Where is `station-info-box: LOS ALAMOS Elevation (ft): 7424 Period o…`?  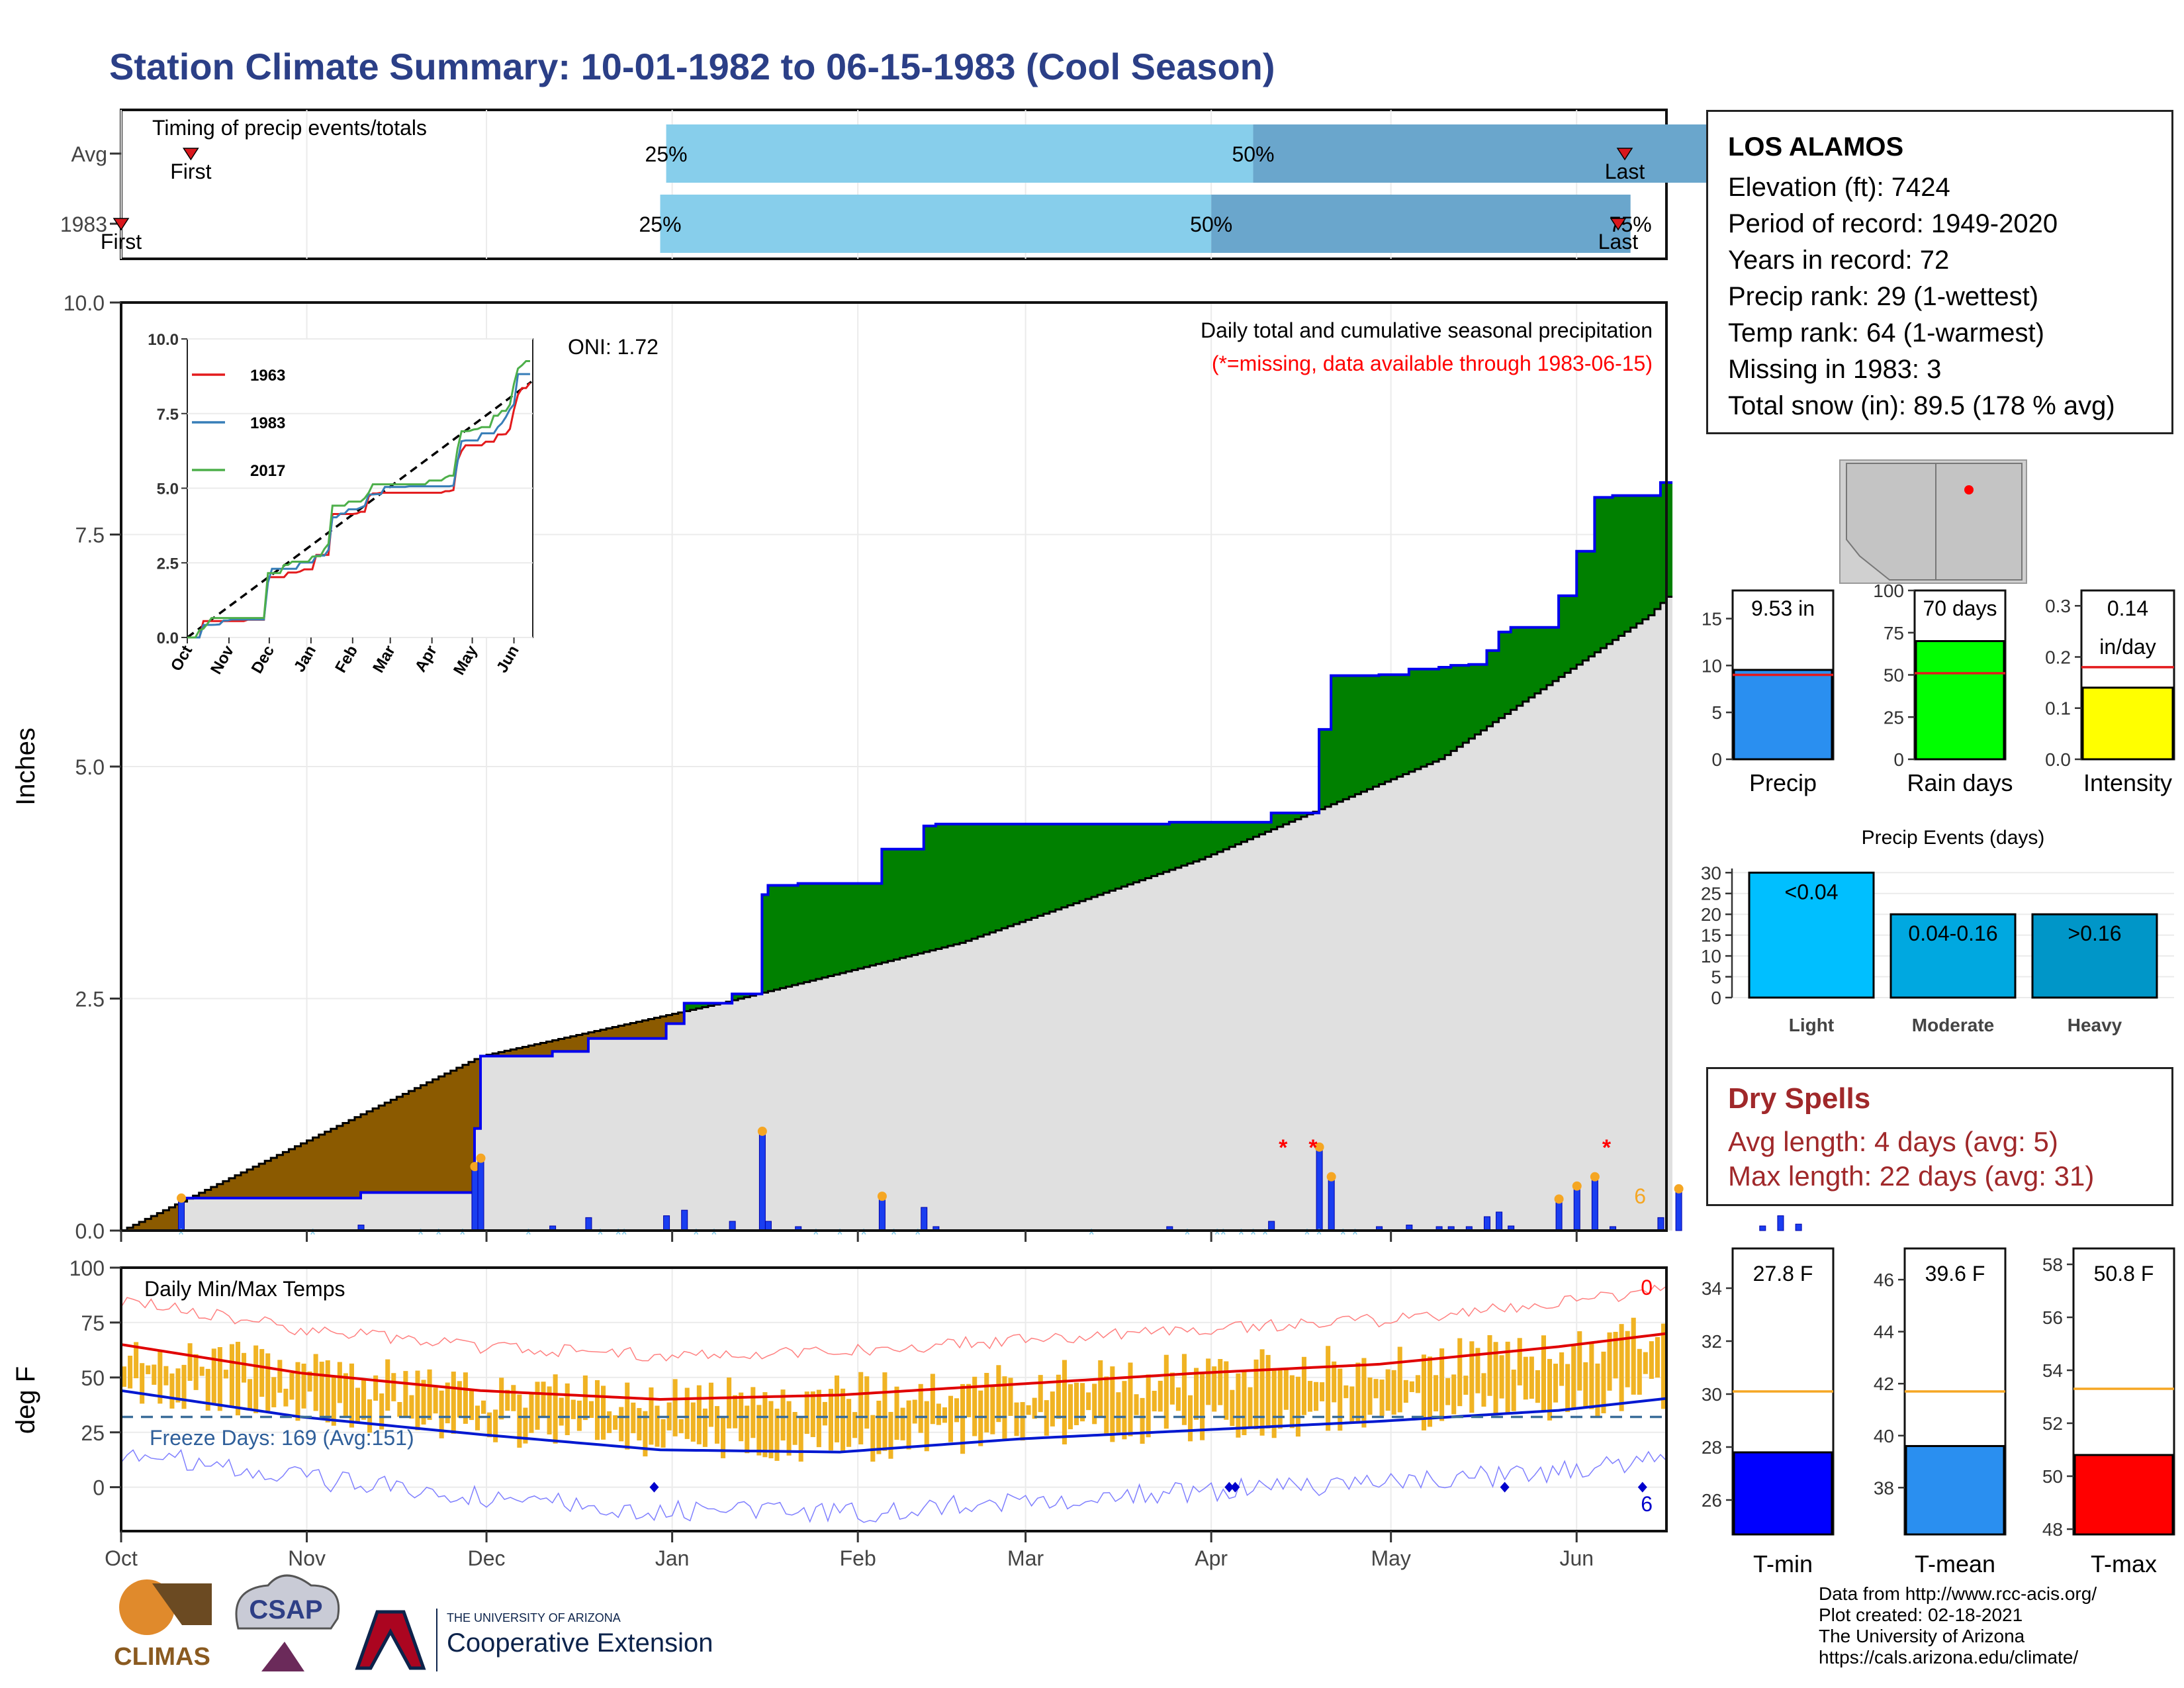 station-info-box: LOS ALAMOS Elevation (ft): 7424 Period o… is located at coordinates (1940, 272).